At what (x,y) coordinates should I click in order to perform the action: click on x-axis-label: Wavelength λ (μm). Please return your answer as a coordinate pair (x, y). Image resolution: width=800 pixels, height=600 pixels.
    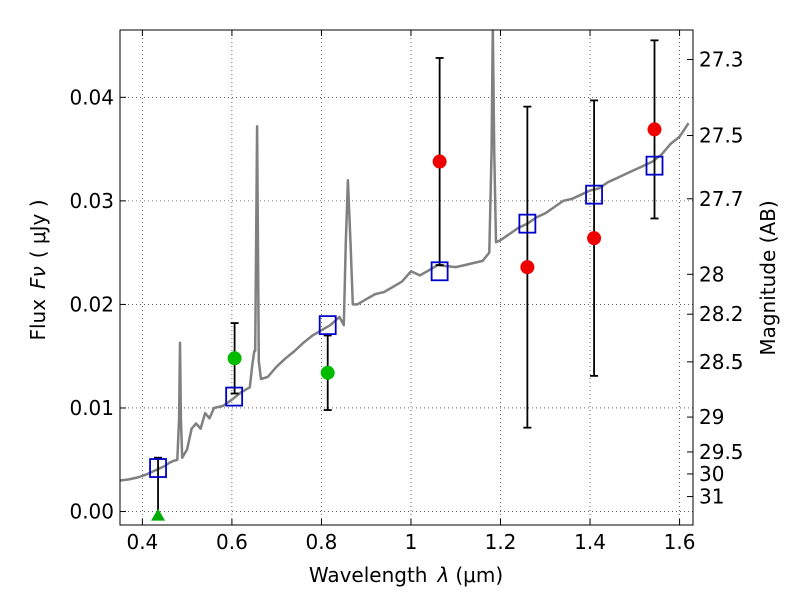
    Looking at the image, I should click on (406, 575).